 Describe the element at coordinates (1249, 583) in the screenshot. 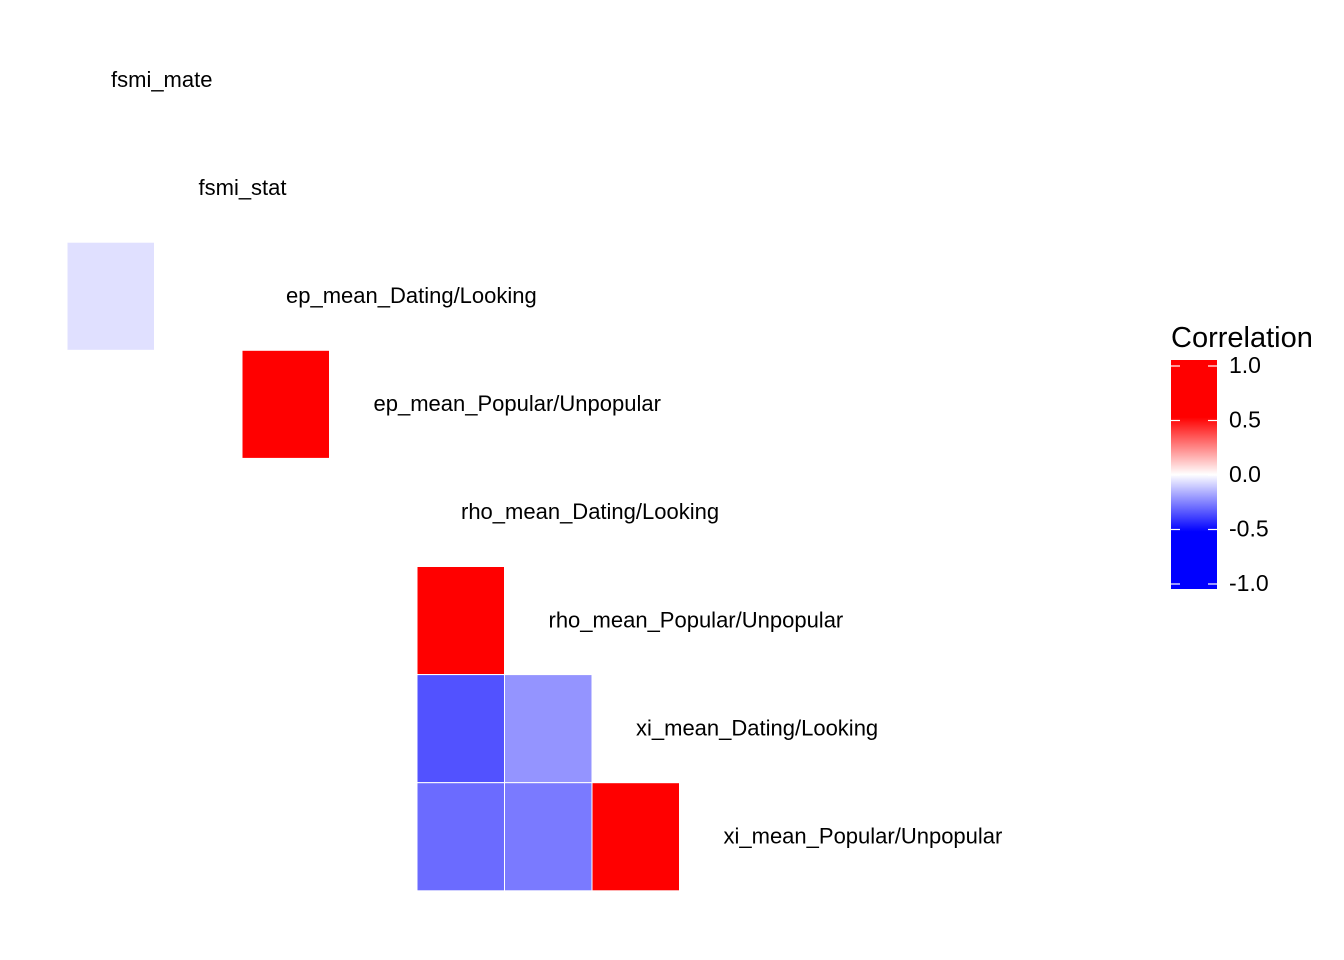

I see `legend-tick-label: -1.0` at that location.